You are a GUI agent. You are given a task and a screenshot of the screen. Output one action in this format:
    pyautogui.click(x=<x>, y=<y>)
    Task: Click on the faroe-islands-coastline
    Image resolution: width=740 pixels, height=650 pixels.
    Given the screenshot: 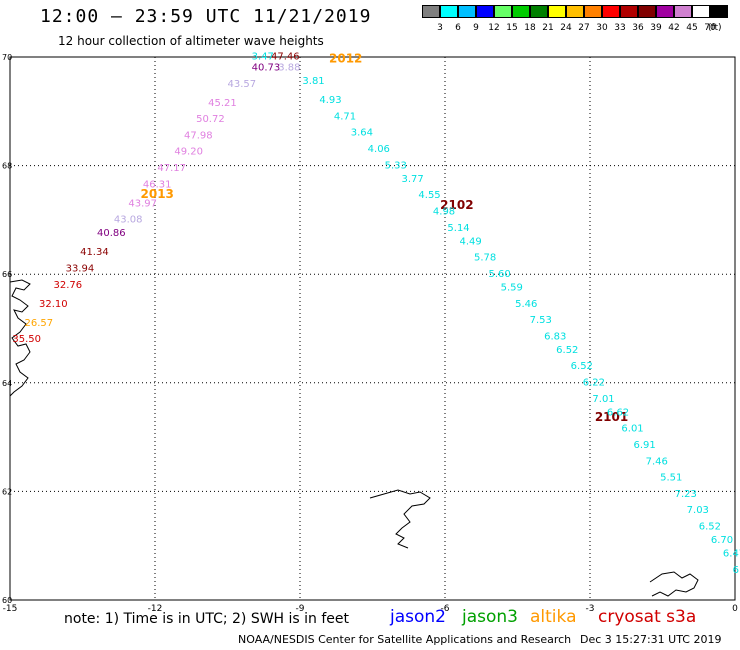 What is the action you would take?
    pyautogui.click(x=400, y=519)
    